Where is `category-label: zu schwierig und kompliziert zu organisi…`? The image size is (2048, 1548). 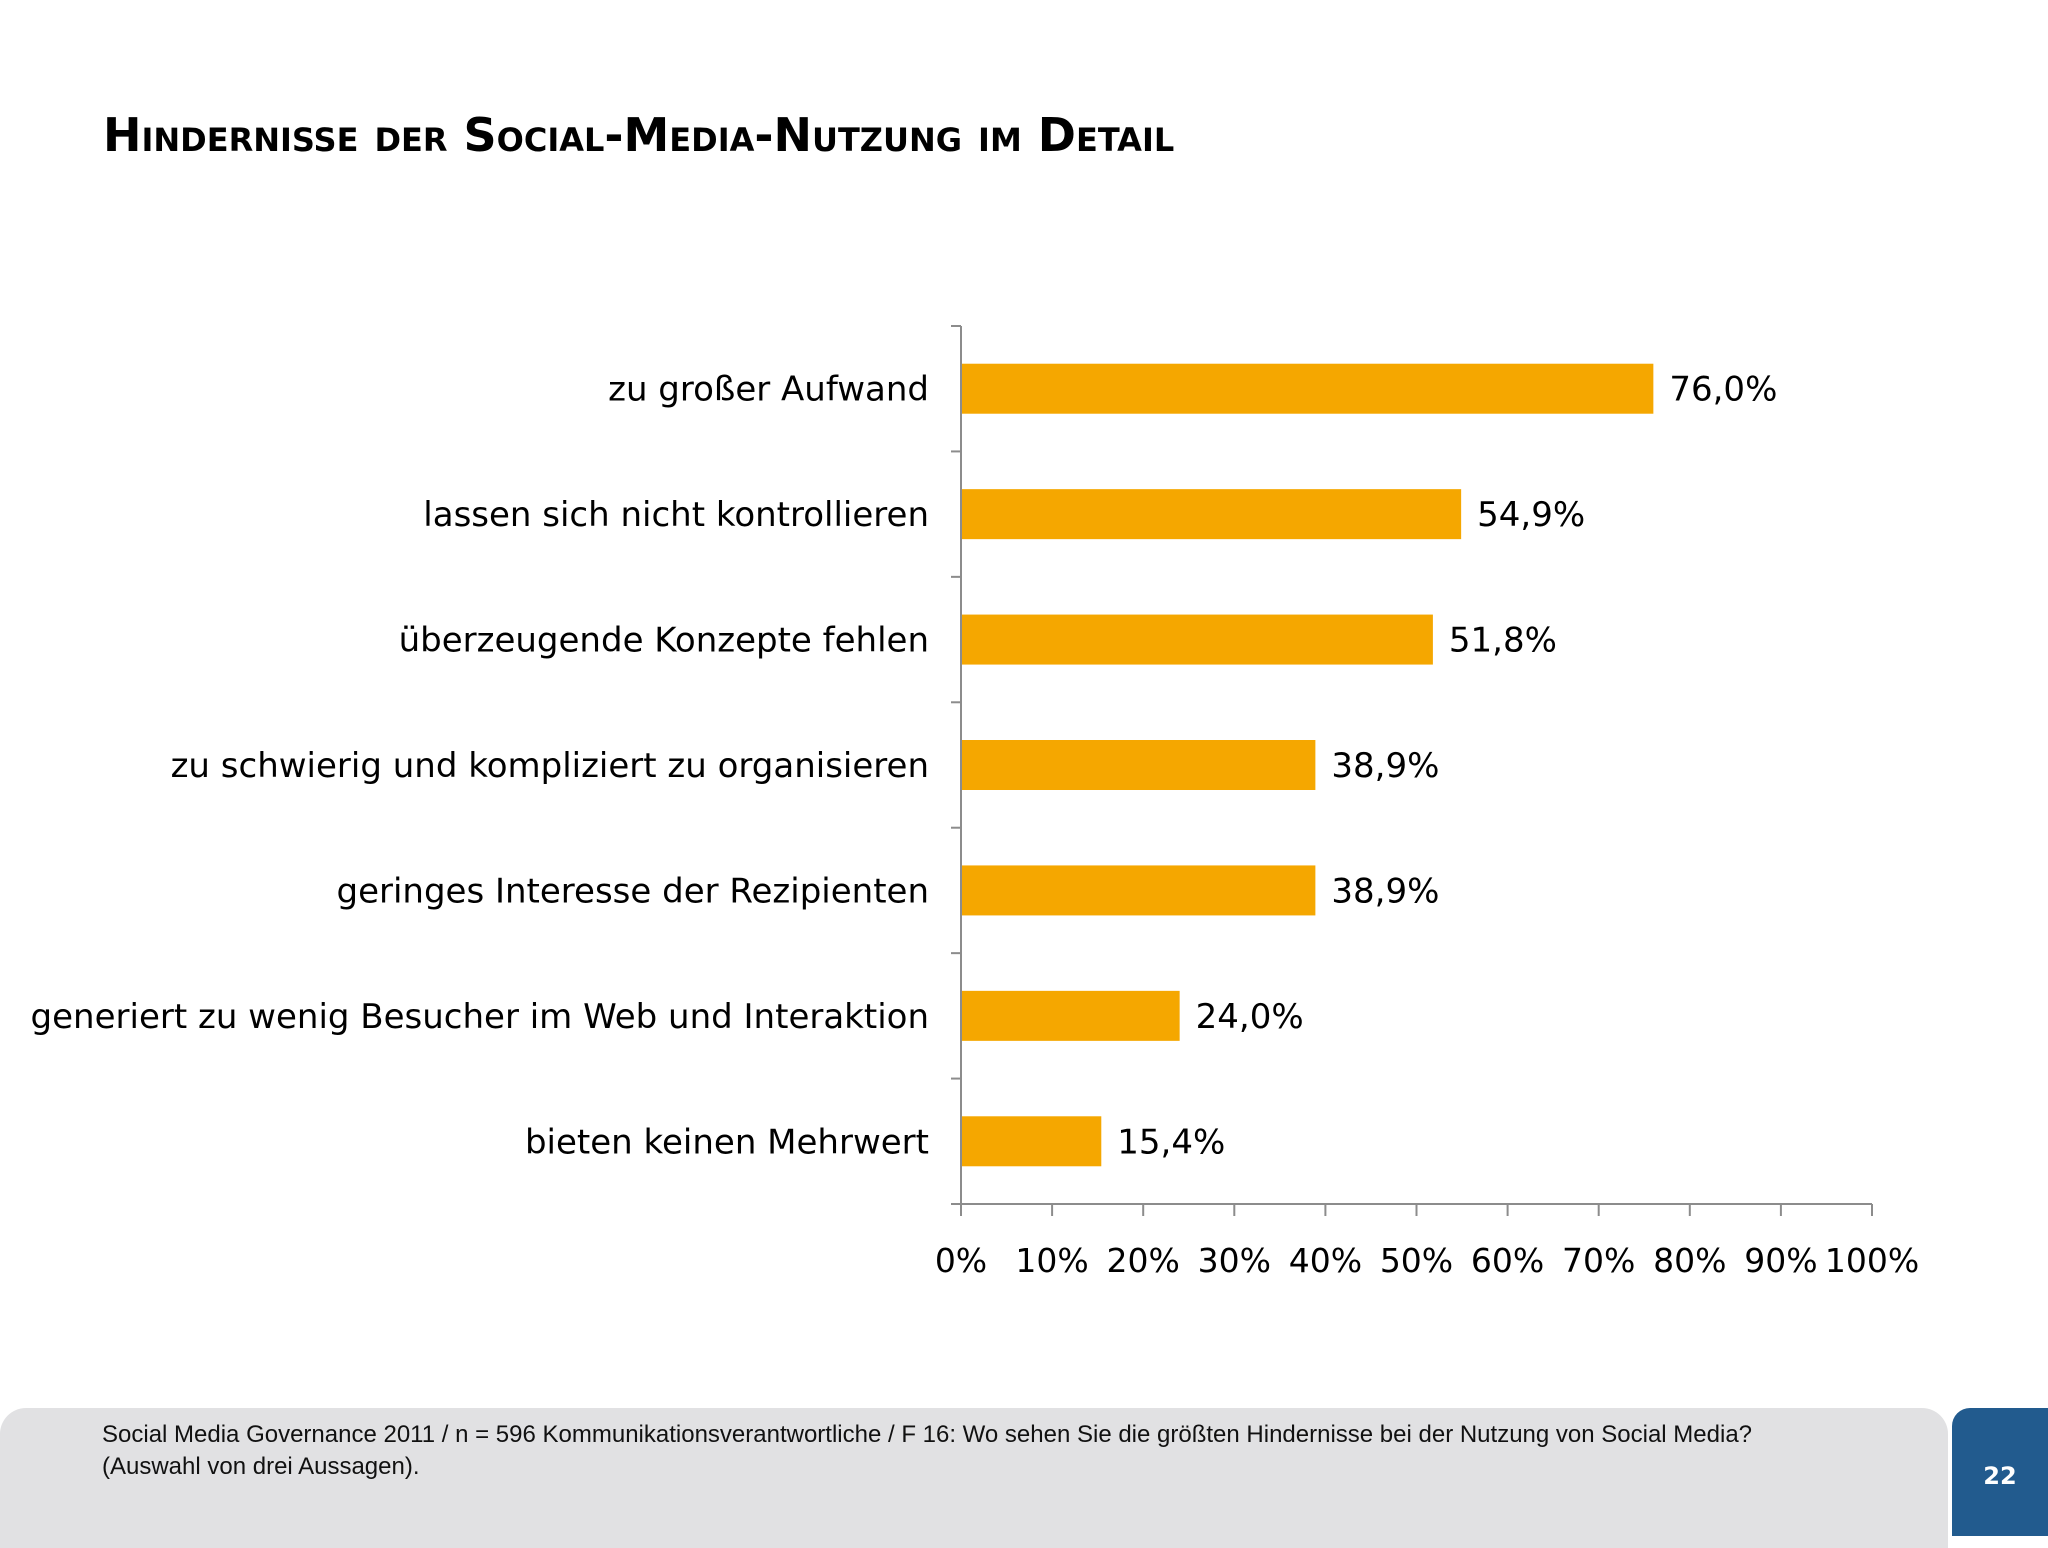 category-label: zu schwierig und kompliziert zu organisi… is located at coordinates (550, 766).